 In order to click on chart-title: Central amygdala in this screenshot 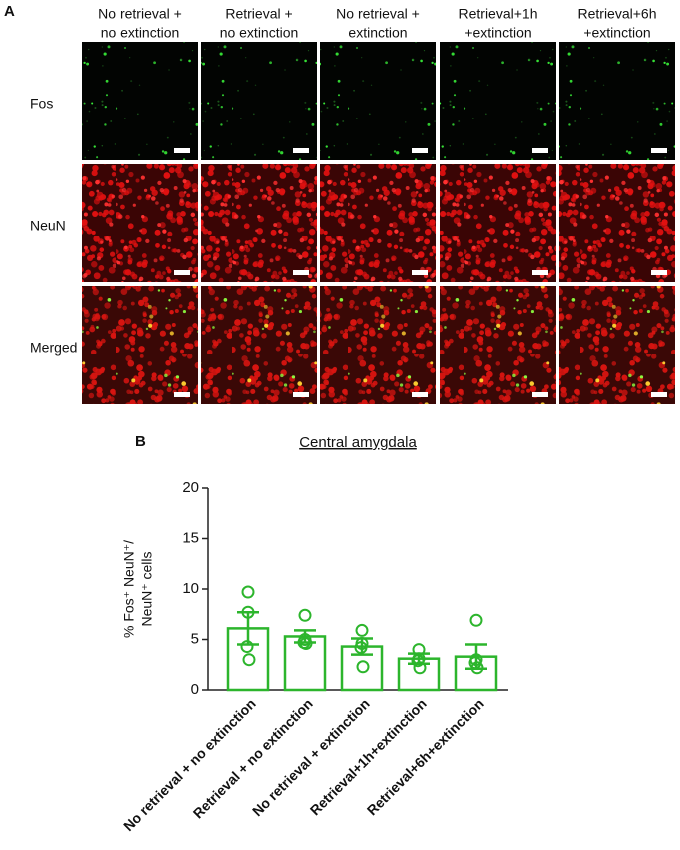, I will do `click(358, 442)`.